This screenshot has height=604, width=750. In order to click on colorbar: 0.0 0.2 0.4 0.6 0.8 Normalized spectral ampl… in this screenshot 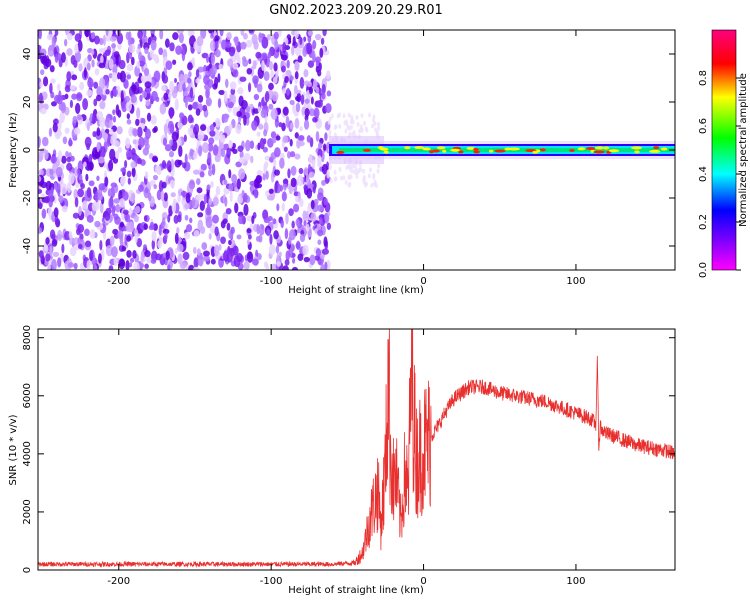, I will do `click(723, 153)`.